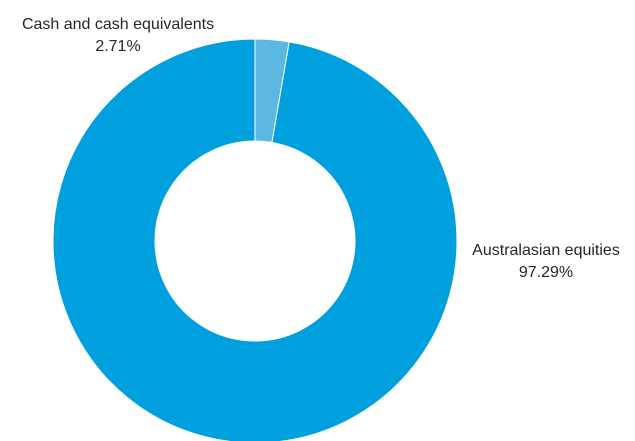 The image size is (635, 441). What do you see at coordinates (118, 24) in the screenshot?
I see `slice-label-cash-name: Cash and cash equivalents` at bounding box center [118, 24].